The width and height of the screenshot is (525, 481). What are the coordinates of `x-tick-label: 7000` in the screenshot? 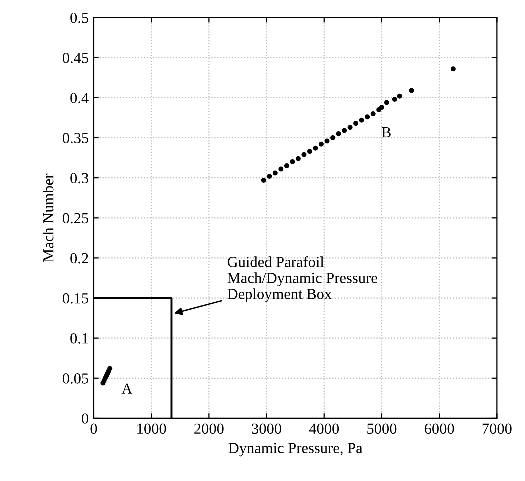 It's located at (497, 429).